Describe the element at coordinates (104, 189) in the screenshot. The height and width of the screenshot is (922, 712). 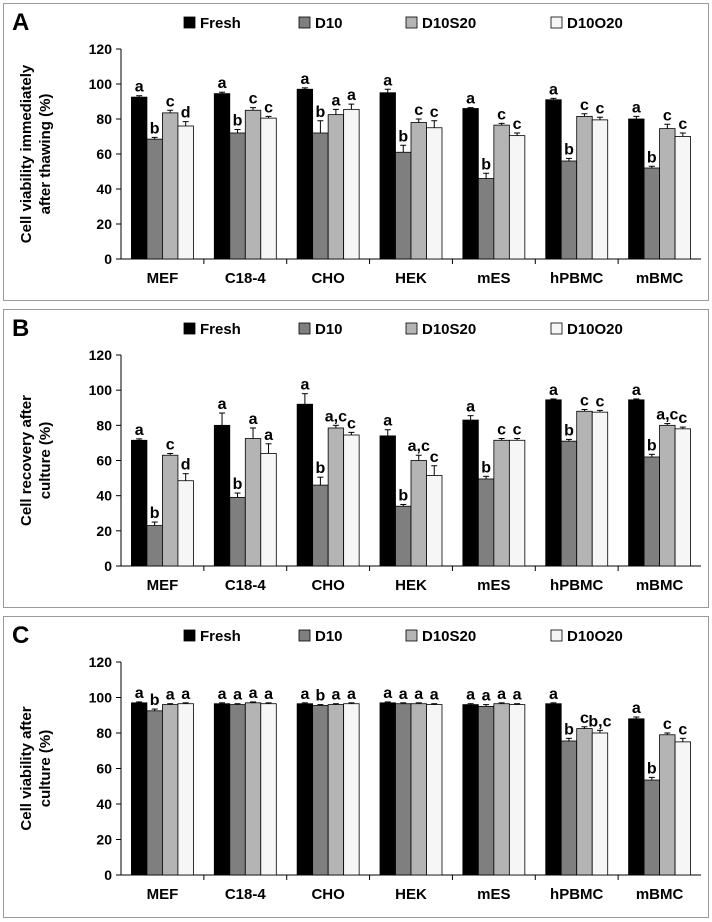
I see `y-tick-label: 40` at that location.